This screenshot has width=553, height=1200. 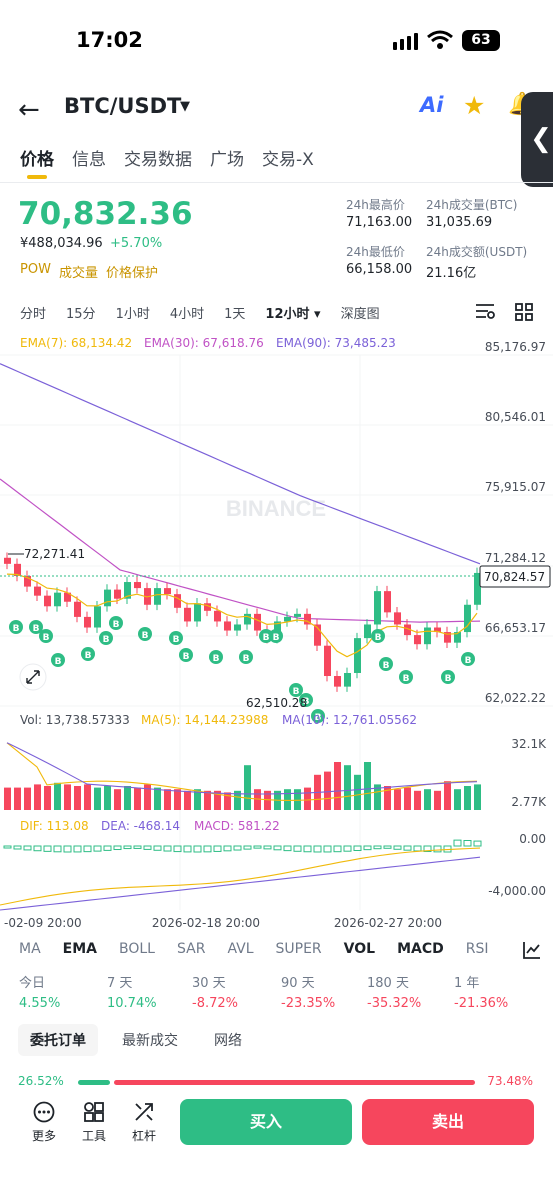 I want to click on flag-volume: 成交量, so click(x=78, y=273).